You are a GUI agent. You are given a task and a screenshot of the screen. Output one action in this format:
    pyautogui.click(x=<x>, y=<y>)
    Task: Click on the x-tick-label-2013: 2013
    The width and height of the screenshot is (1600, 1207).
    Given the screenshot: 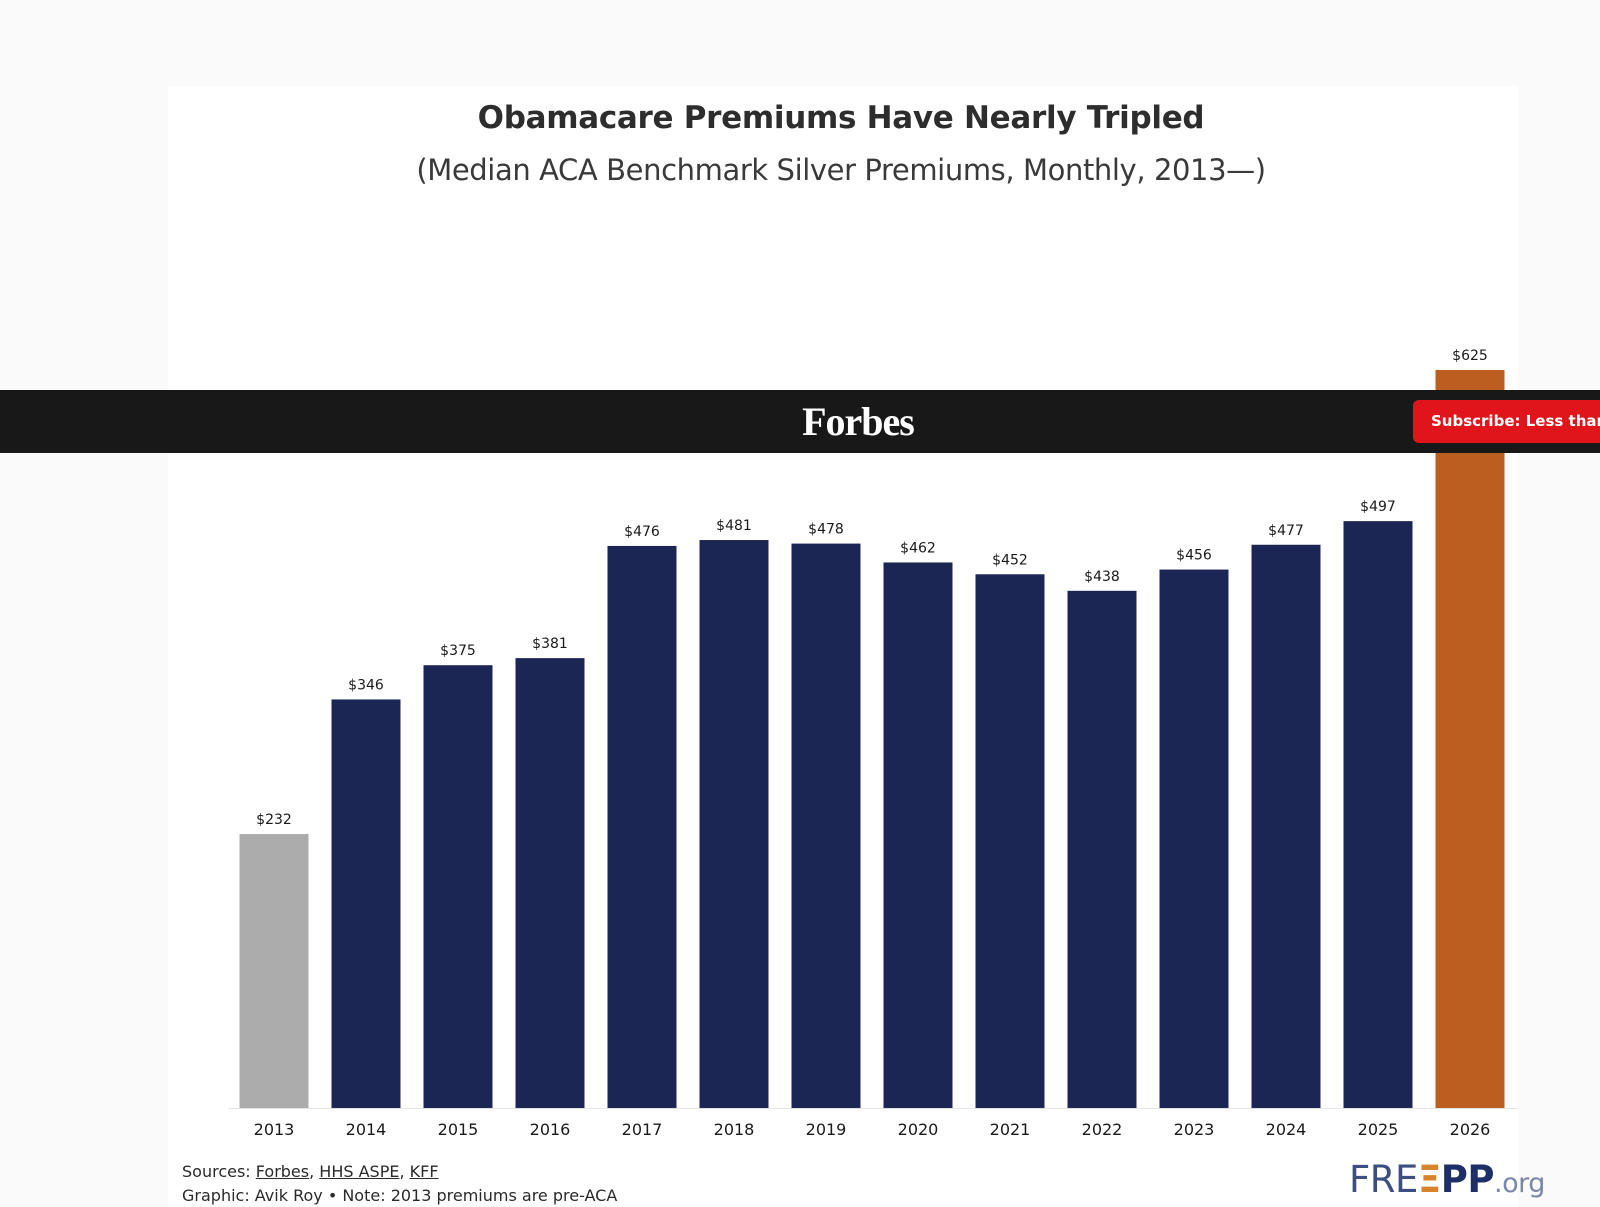 What is the action you would take?
    pyautogui.click(x=274, y=1129)
    